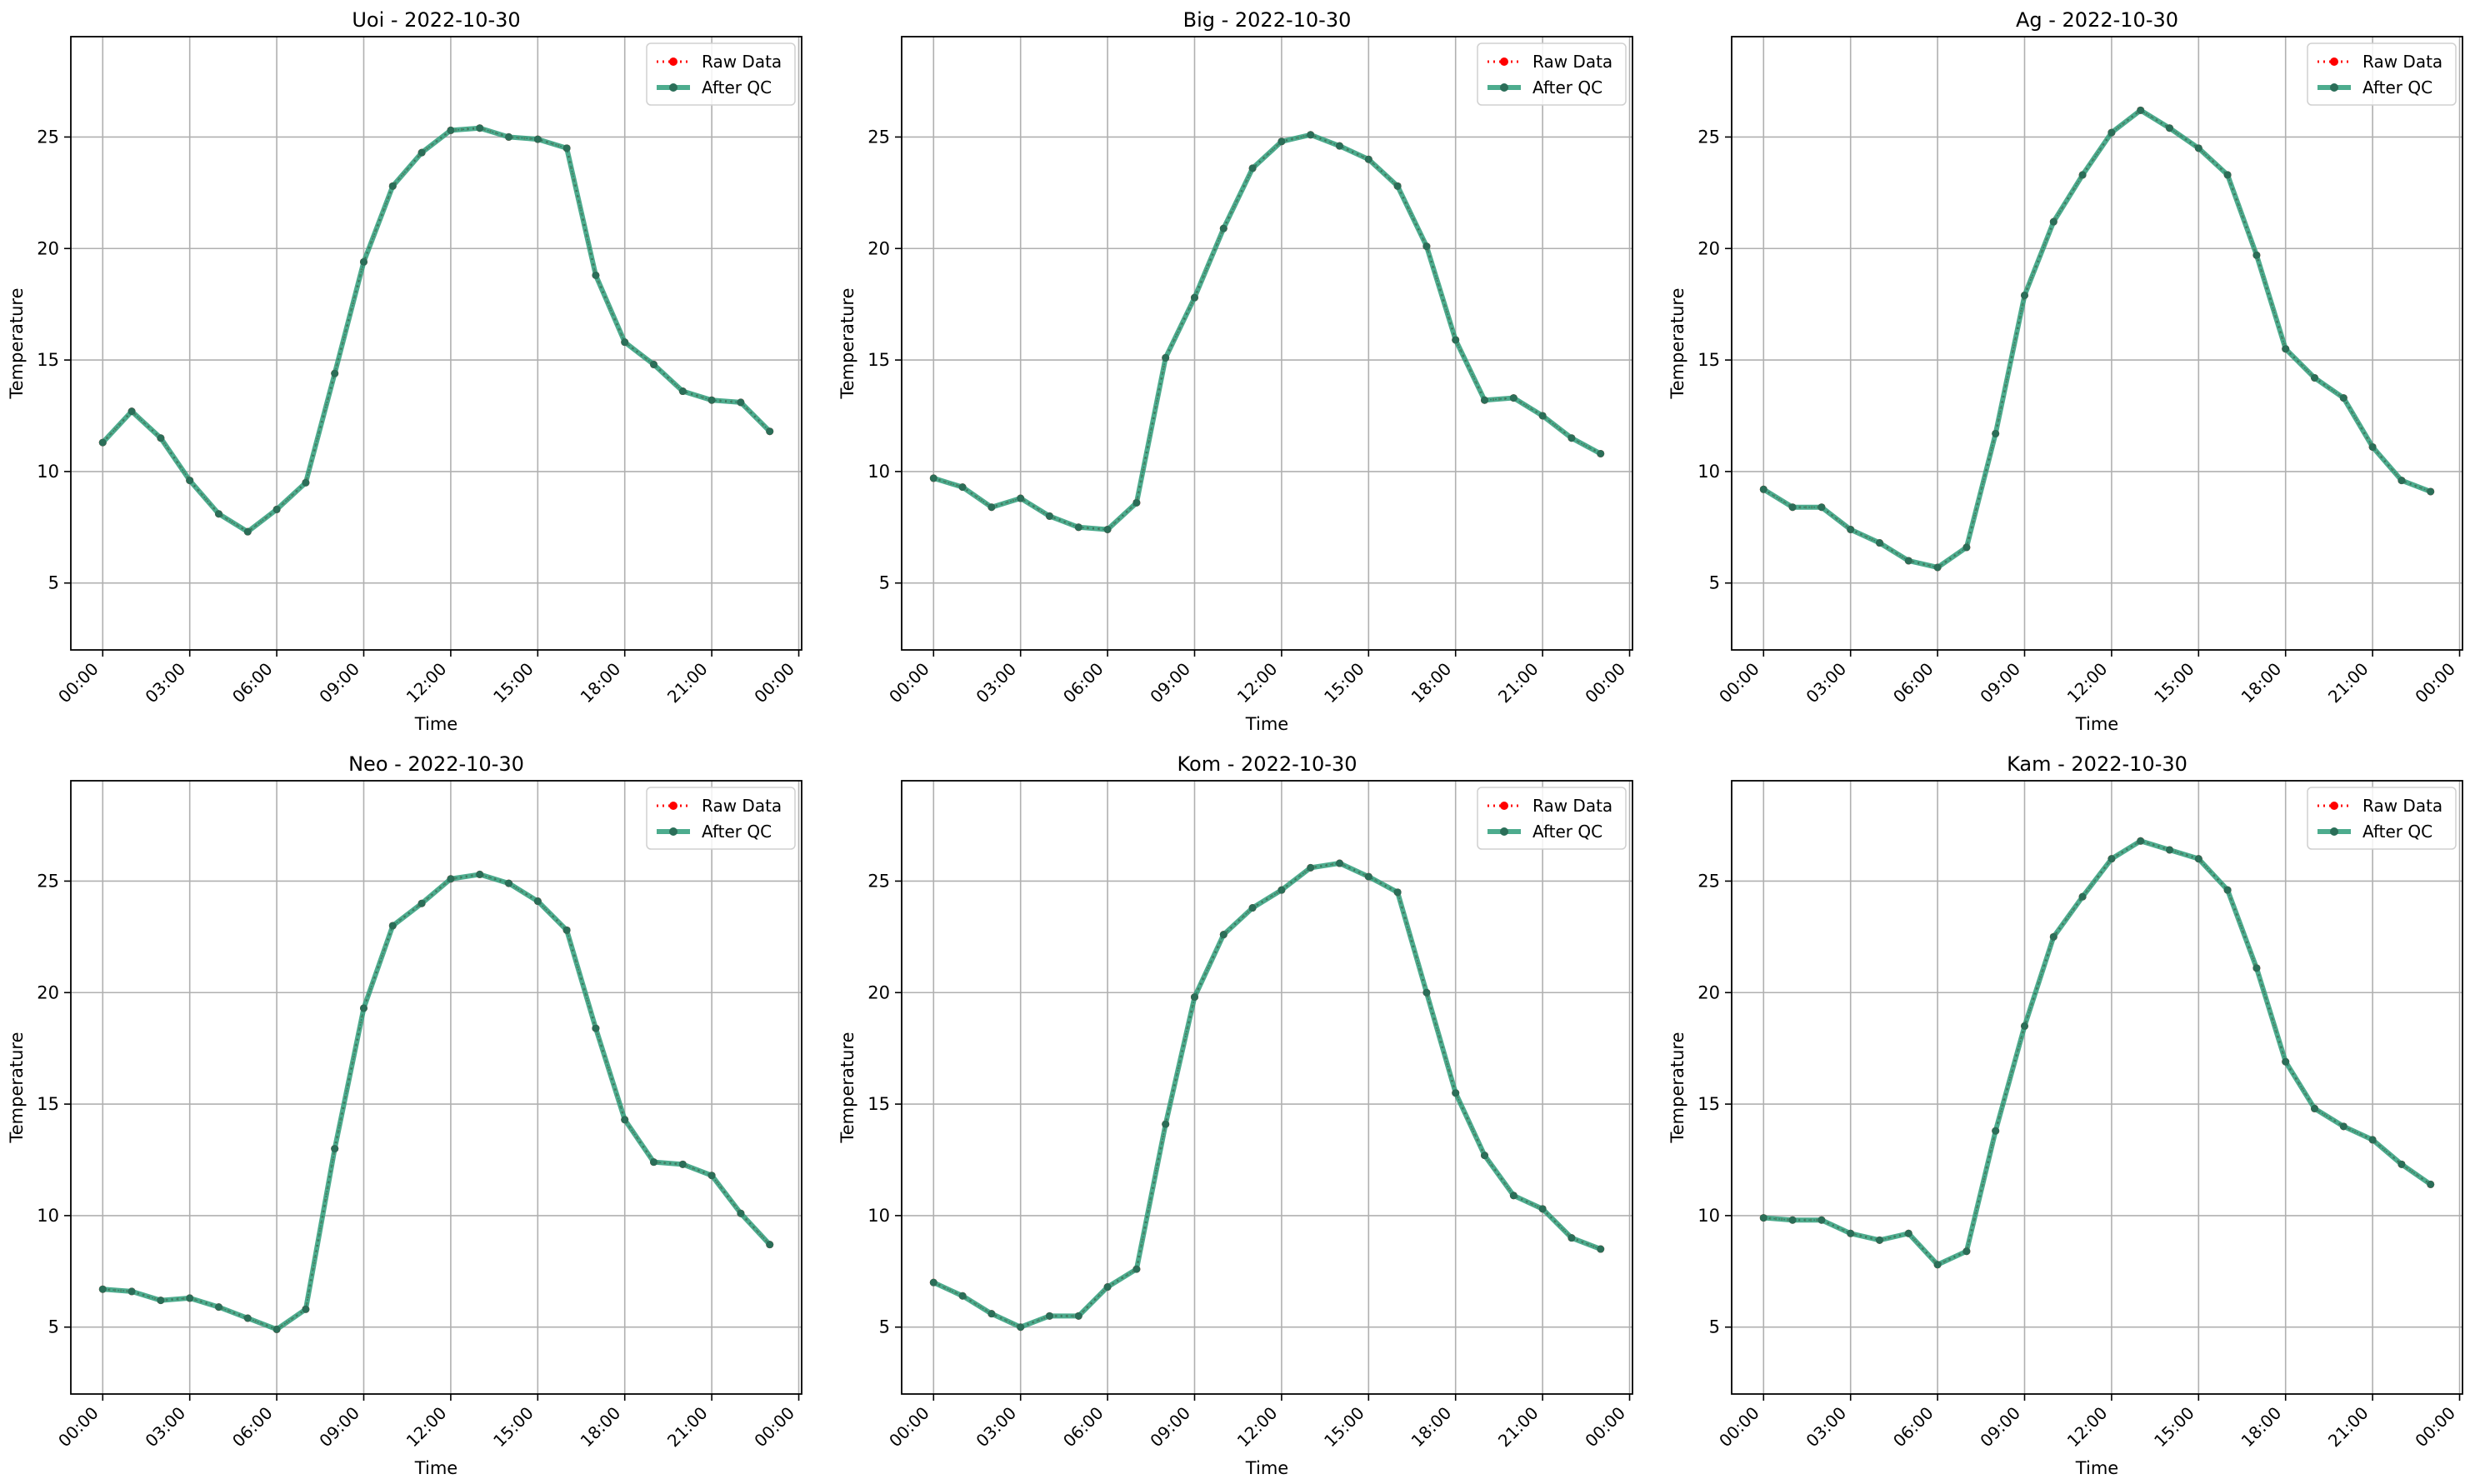  Describe the element at coordinates (17, 343) in the screenshot. I see `y-axis-label: Temperature` at that location.